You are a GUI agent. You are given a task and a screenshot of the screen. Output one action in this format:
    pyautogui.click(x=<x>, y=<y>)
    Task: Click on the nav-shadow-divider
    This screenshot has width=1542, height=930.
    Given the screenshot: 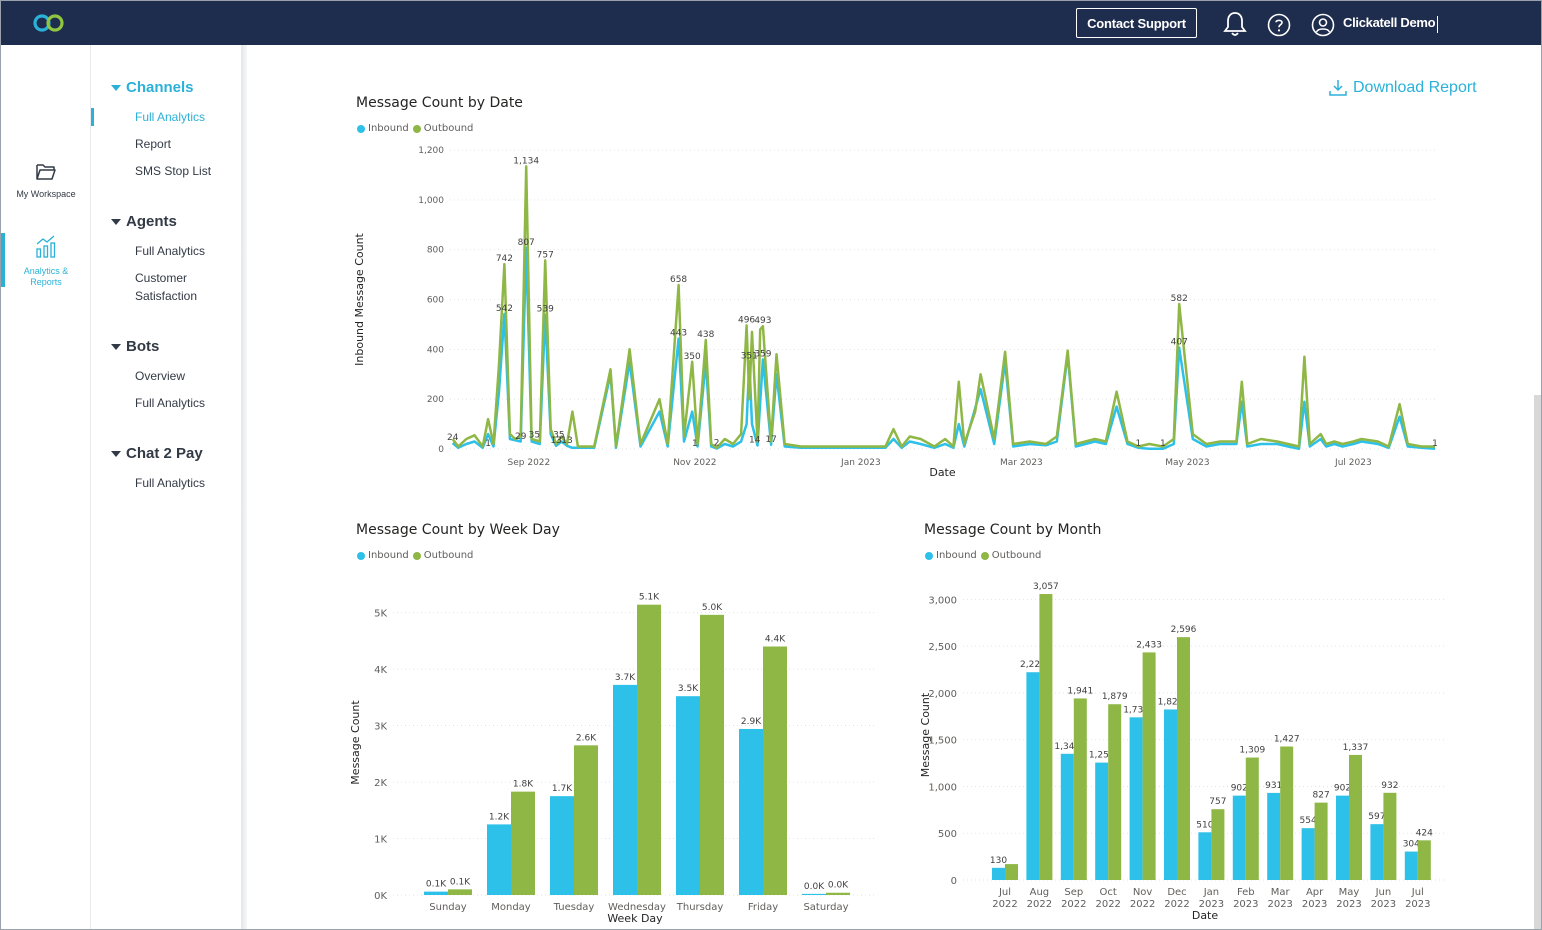 What is the action you would take?
    pyautogui.click(x=244, y=487)
    